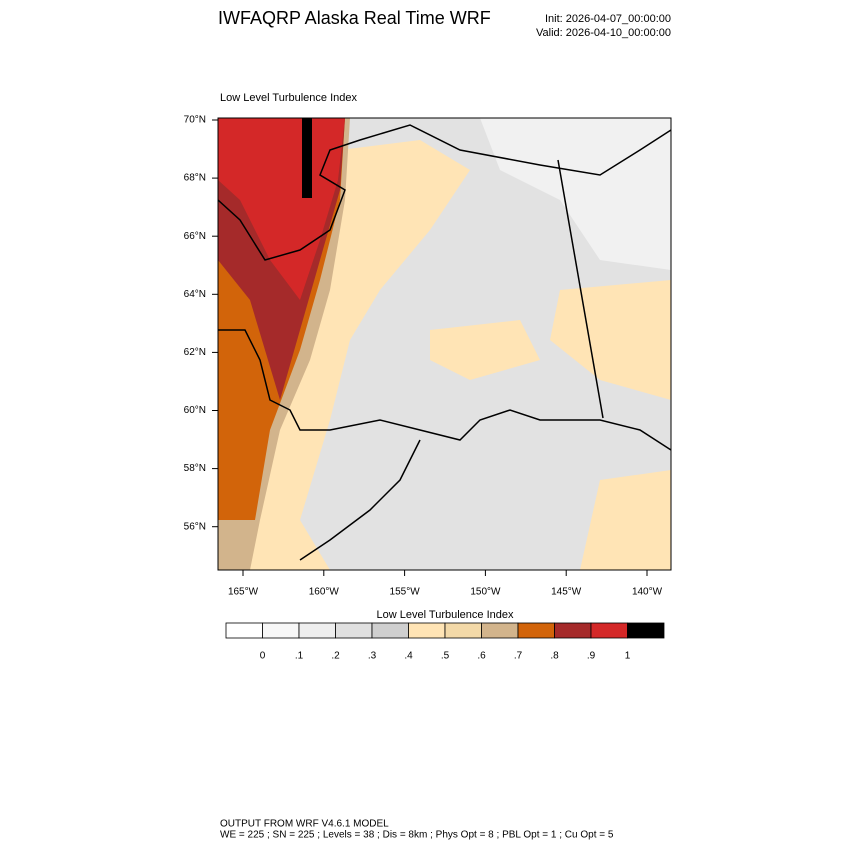 This screenshot has width=850, height=855. Describe the element at coordinates (608, 19) in the screenshot. I see `init-time: Init: 2026-04-07_00:00:00` at that location.